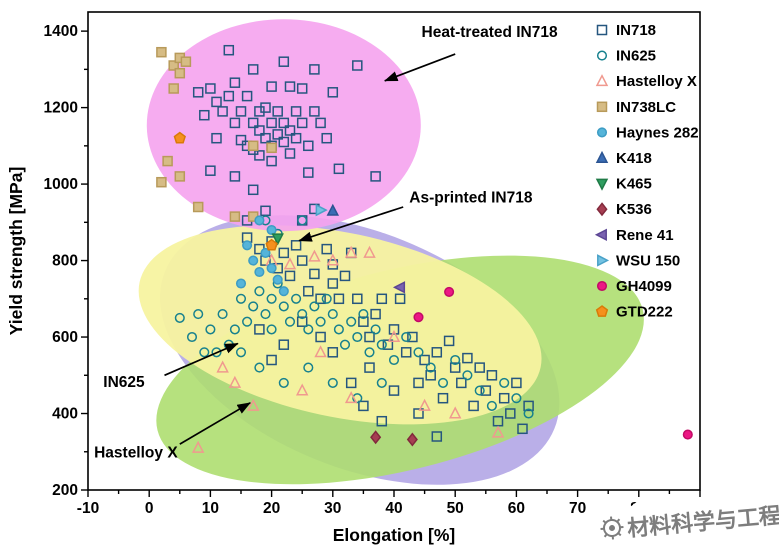 The width and height of the screenshot is (779, 551). What do you see at coordinates (634, 209) in the screenshot?
I see `legend-label: K536` at bounding box center [634, 209].